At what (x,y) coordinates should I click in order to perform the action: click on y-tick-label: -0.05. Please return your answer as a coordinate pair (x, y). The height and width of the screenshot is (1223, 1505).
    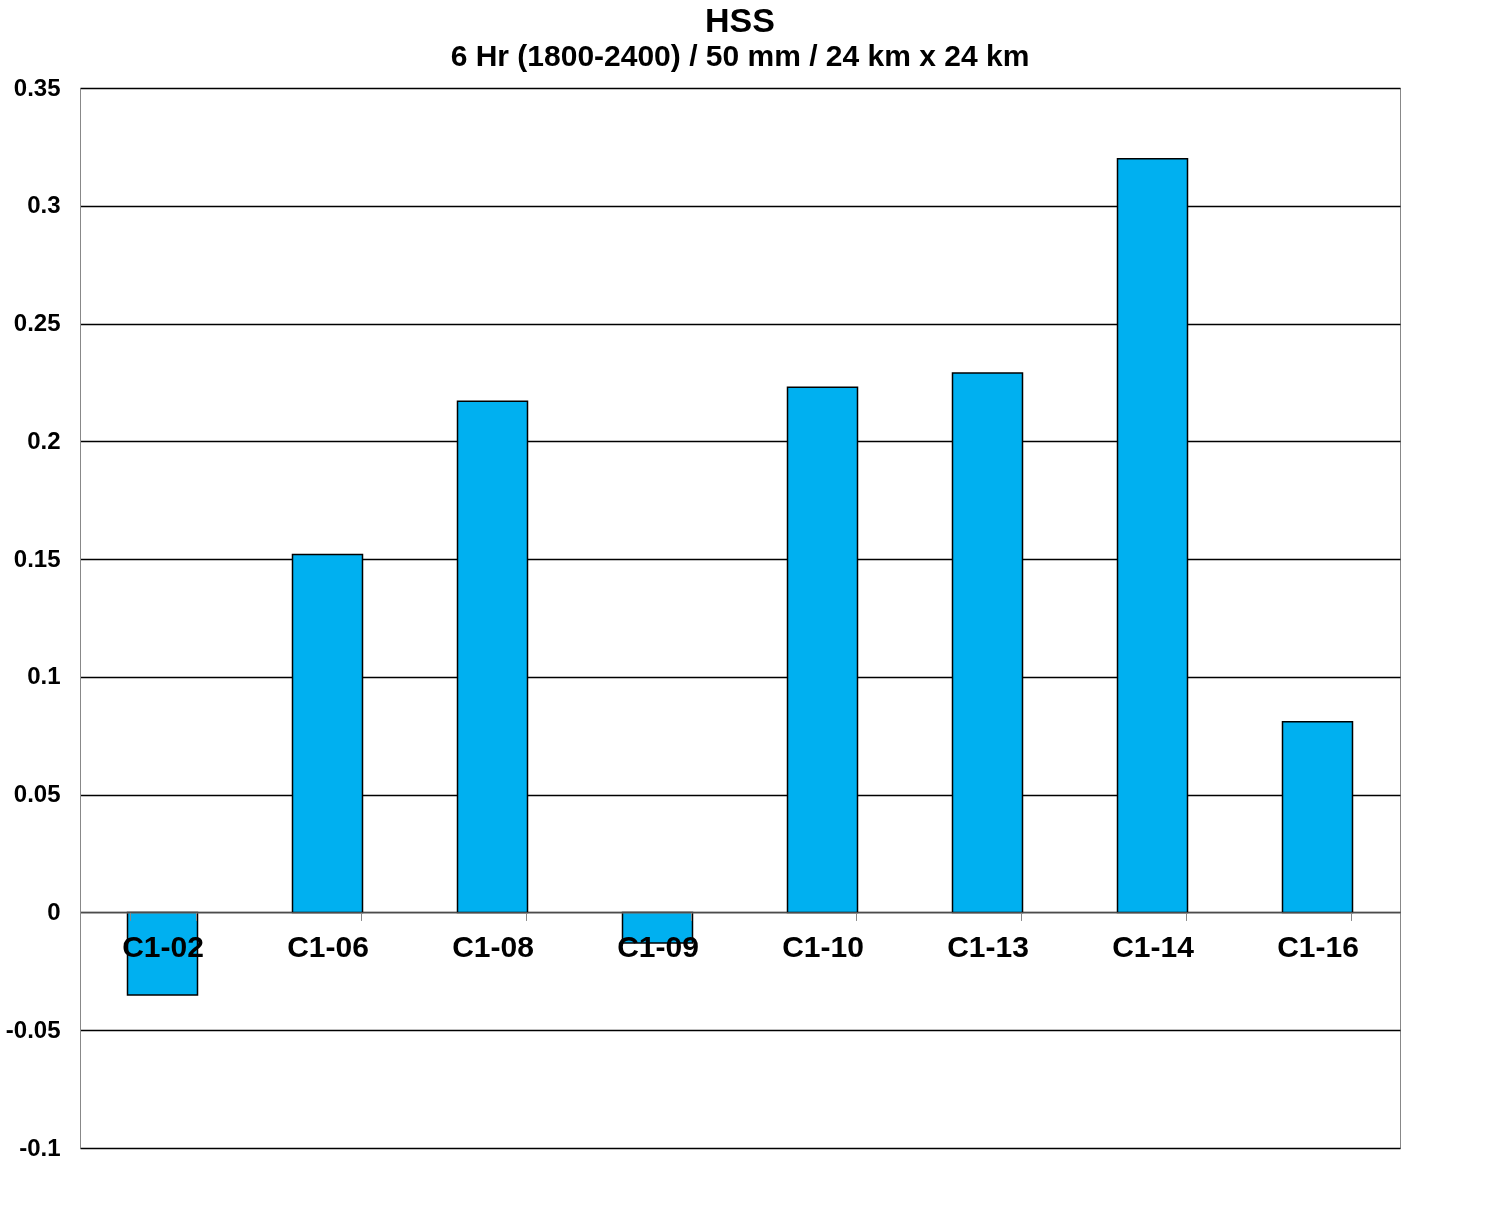
    Looking at the image, I should click on (33, 1029).